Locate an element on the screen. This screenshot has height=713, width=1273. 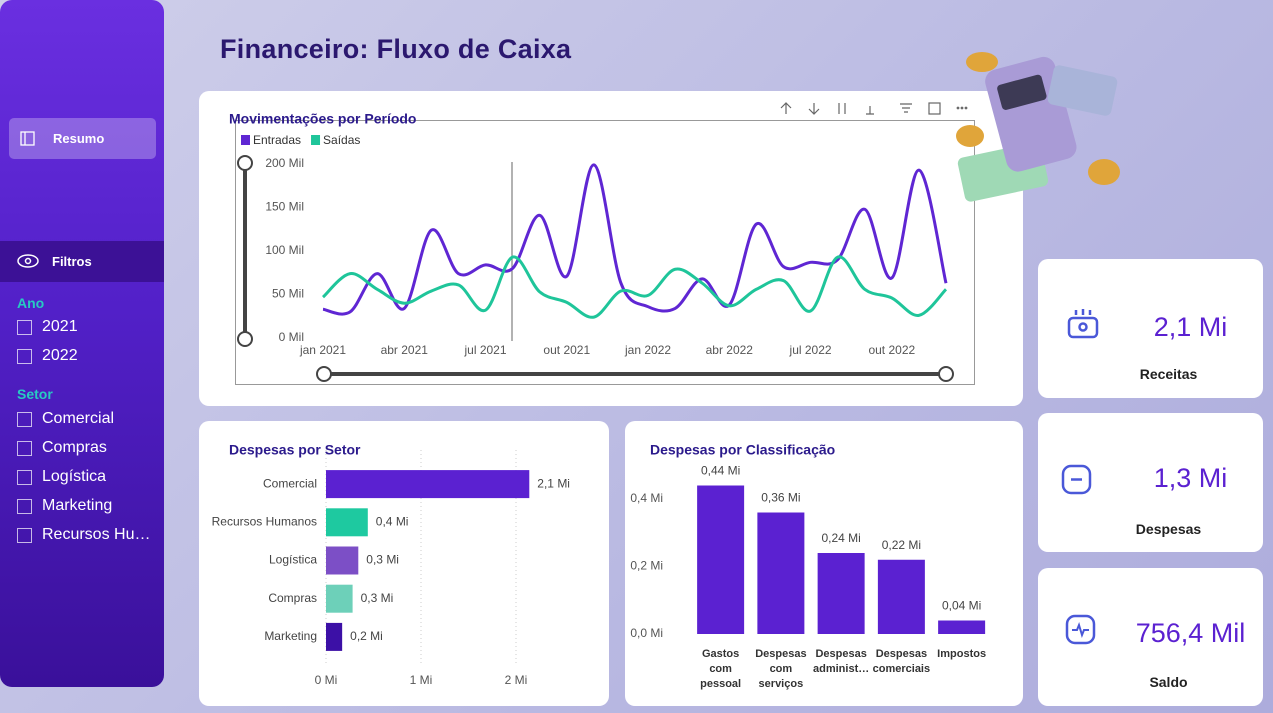
kpi-value: 756,4 Mil is located at coordinates (1190, 633).